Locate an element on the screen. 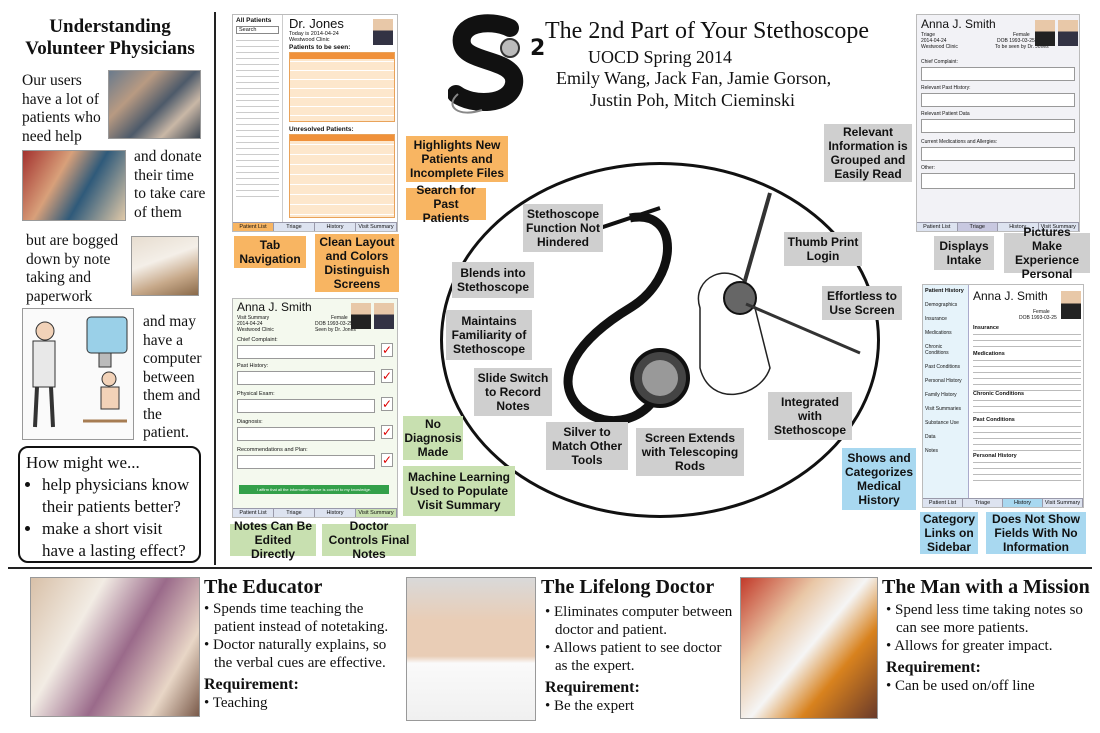  sidebar-link: Chronic Conditions is located at coordinates (937, 350).